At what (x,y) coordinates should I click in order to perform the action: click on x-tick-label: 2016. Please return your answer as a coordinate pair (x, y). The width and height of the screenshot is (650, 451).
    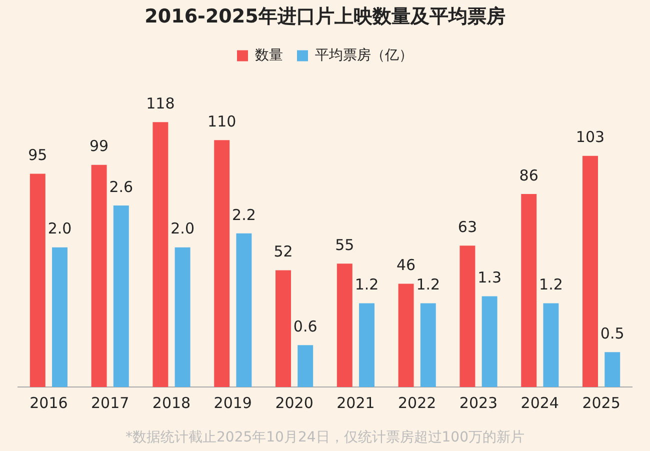
    Looking at the image, I should click on (49, 403).